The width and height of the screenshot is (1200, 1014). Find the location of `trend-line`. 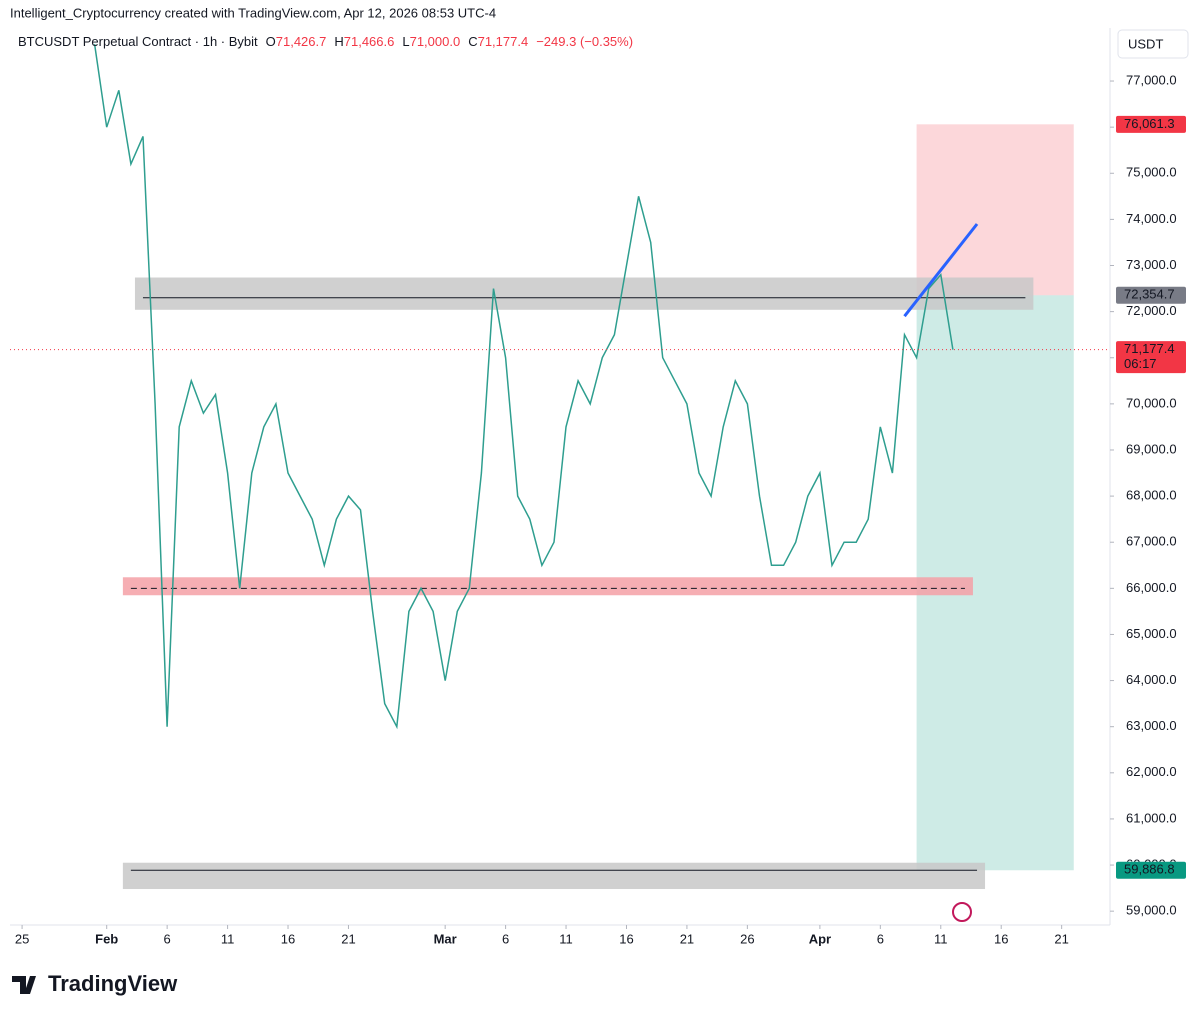

trend-line is located at coordinates (941, 270).